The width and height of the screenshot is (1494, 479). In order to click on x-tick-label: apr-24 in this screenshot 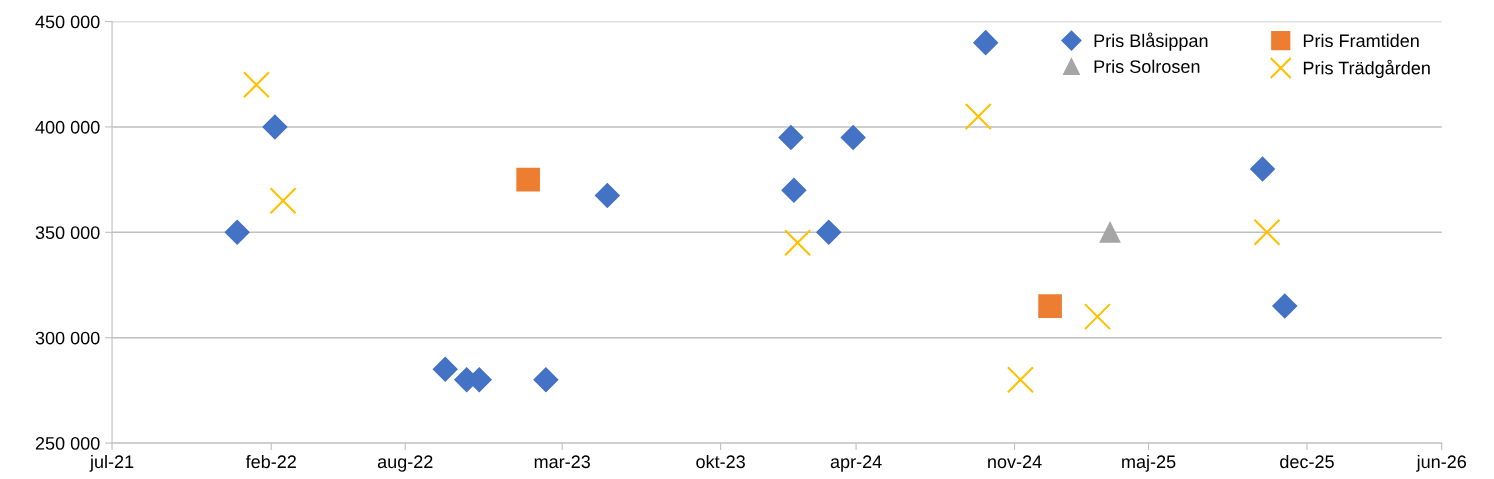, I will do `click(856, 463)`.